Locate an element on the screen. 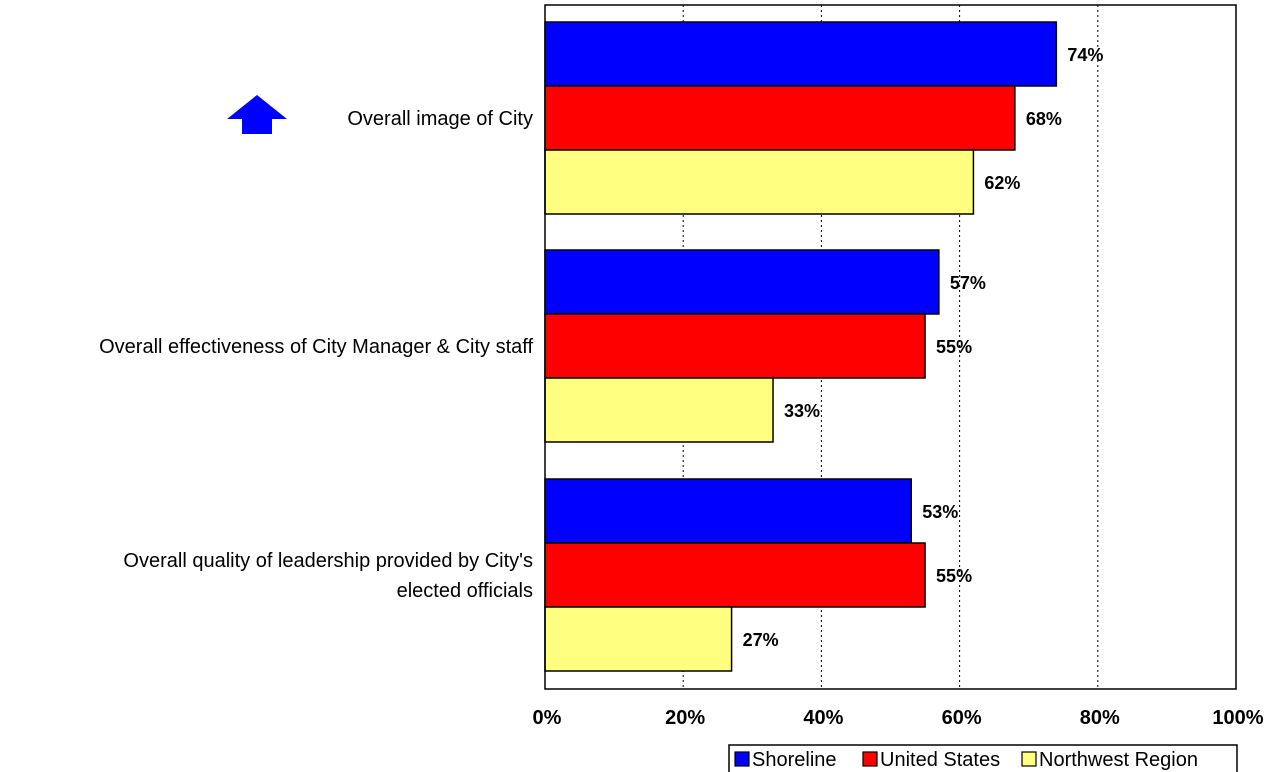 This screenshot has height=772, width=1266. up-arrow-icon is located at coordinates (257, 114).